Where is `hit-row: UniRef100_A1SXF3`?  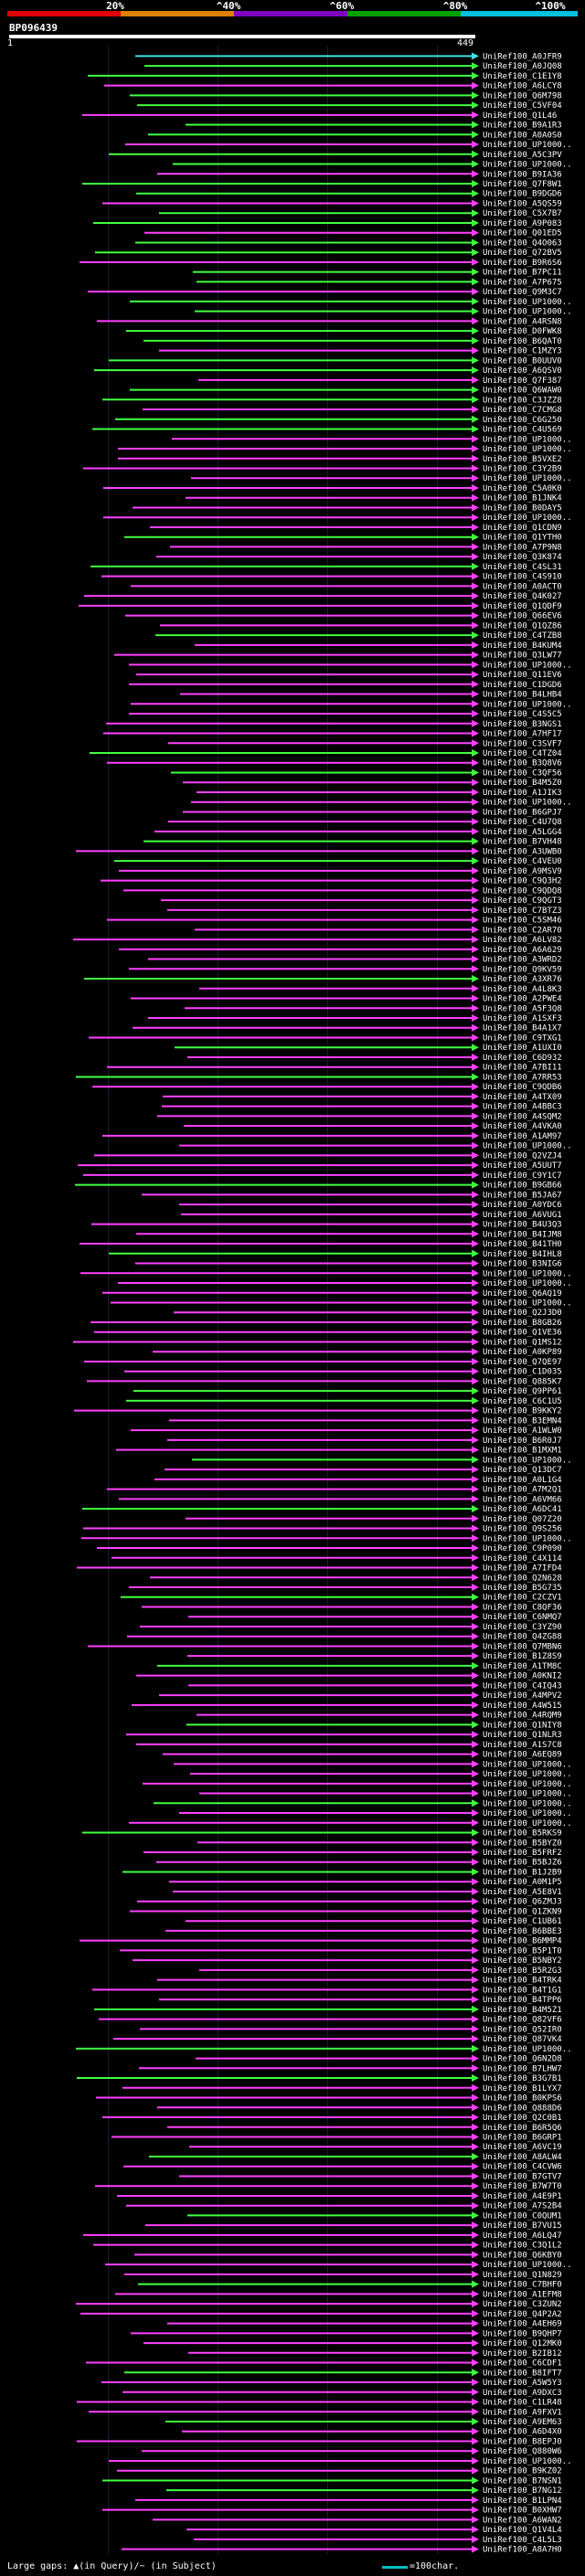 hit-row: UniRef100_A1SXF3 is located at coordinates (355, 1018).